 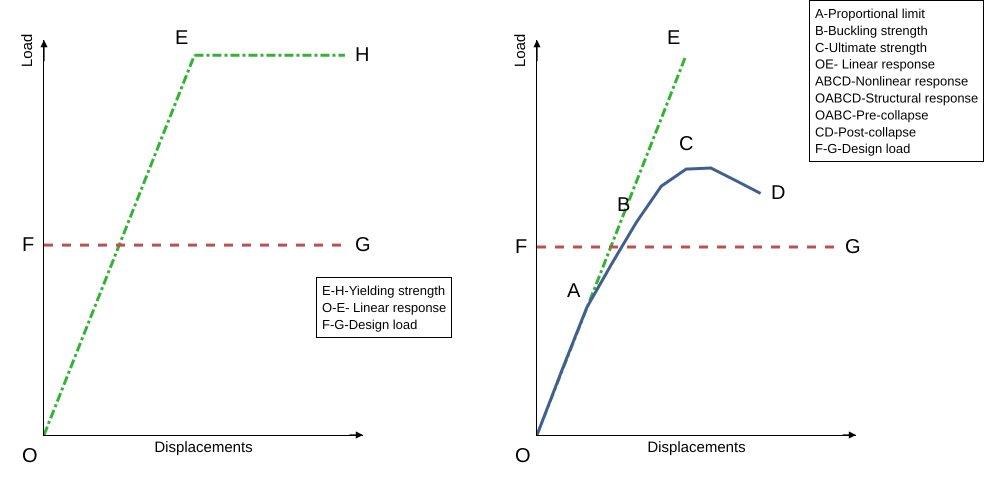 I want to click on annotation: B, so click(x=623, y=205).